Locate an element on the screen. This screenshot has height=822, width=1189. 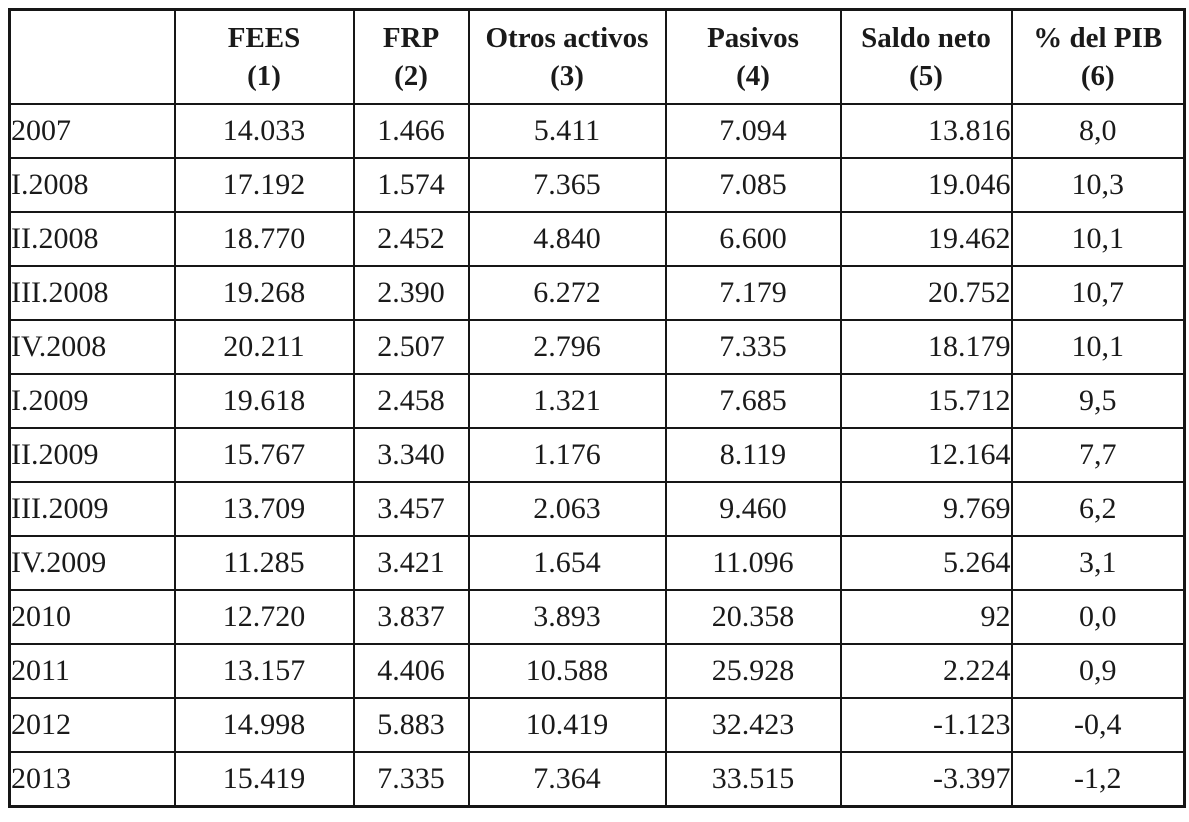
cell-frp: 2.458 is located at coordinates (411, 401).